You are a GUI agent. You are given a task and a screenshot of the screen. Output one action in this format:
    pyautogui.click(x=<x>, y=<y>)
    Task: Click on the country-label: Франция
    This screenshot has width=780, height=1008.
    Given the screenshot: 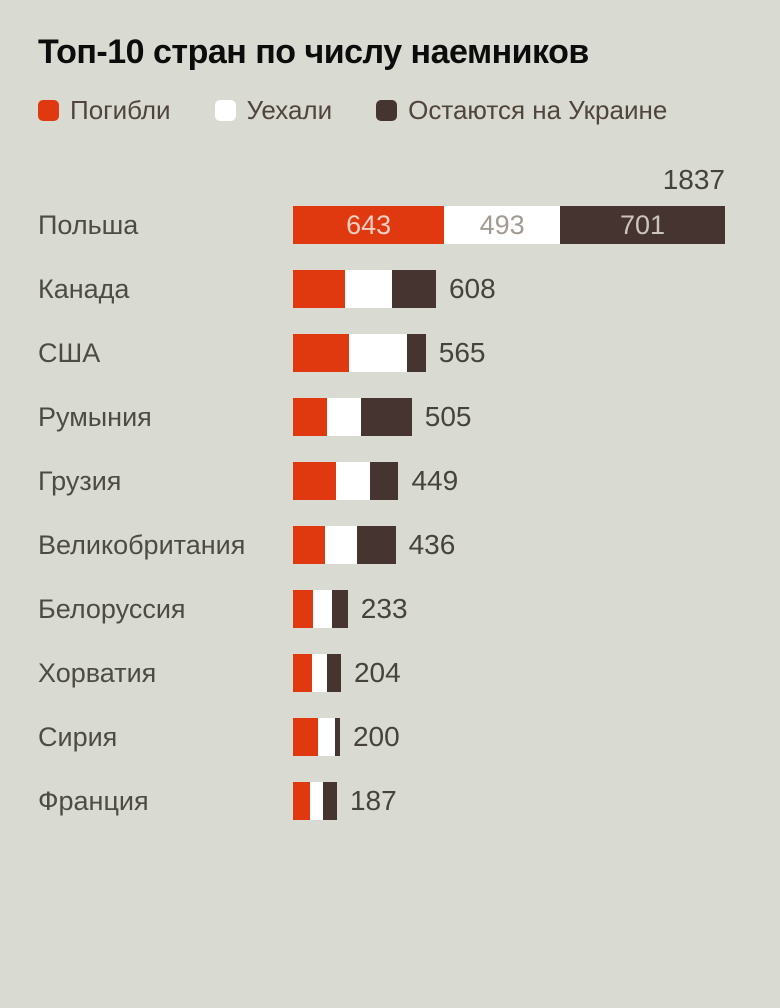 What is the action you would take?
    pyautogui.click(x=93, y=800)
    